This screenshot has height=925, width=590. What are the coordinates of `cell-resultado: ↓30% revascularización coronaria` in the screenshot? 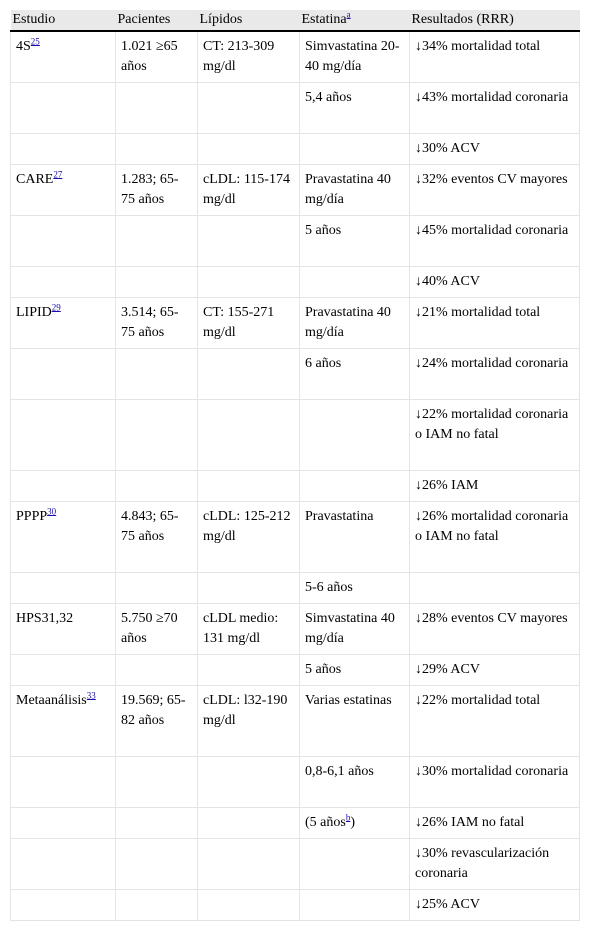 It's located at (494, 864).